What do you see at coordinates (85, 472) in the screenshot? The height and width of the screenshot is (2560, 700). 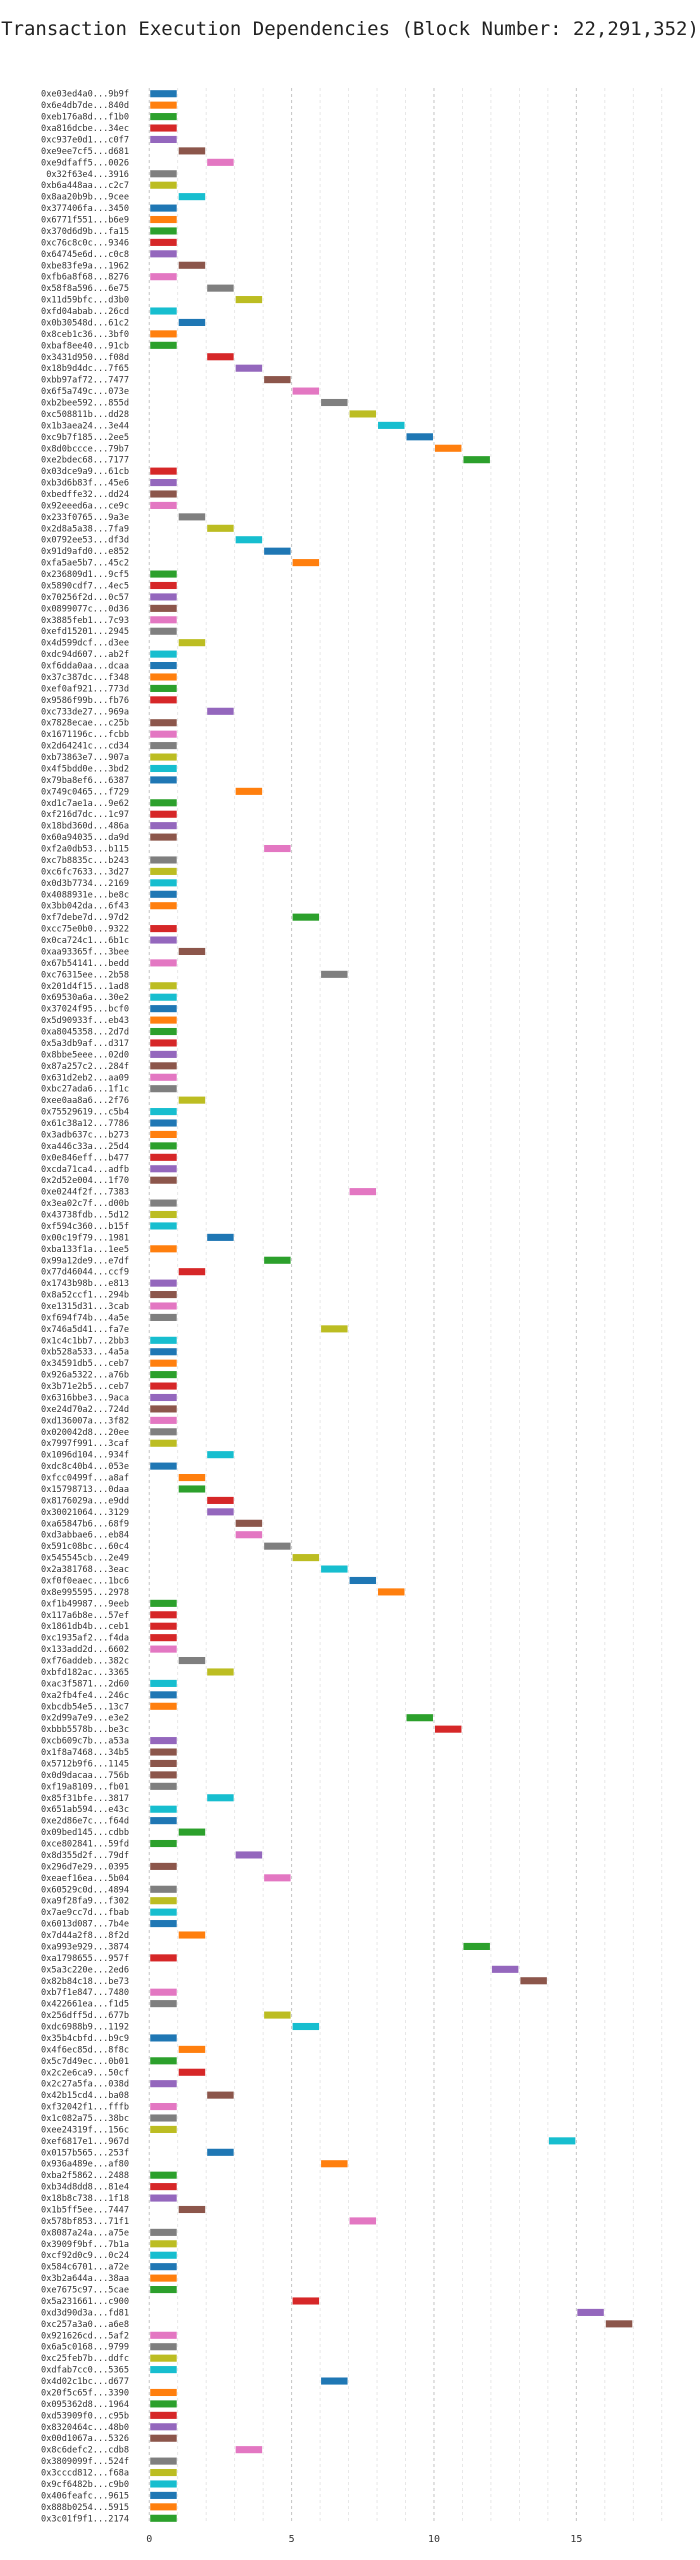 I see `y-tick-label: 0x03dce9a9...61cb` at bounding box center [85, 472].